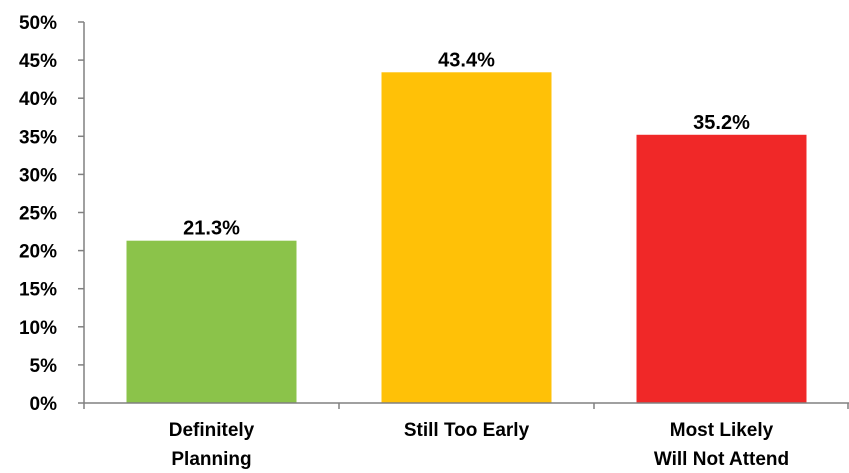  What do you see at coordinates (38, 290) in the screenshot?
I see `y-tick-label: 15%` at bounding box center [38, 290].